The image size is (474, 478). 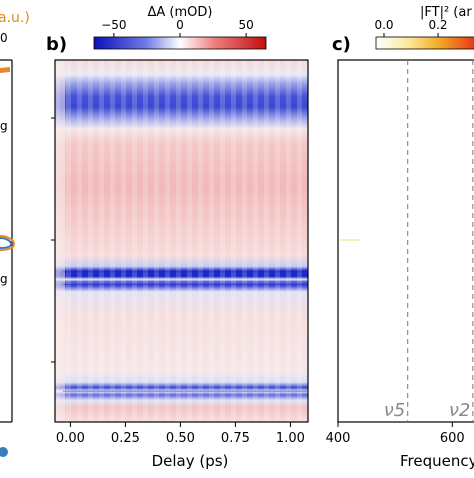 I want to click on panel-c-mode-lines: ν5ν2ν, so click(x=429, y=241).